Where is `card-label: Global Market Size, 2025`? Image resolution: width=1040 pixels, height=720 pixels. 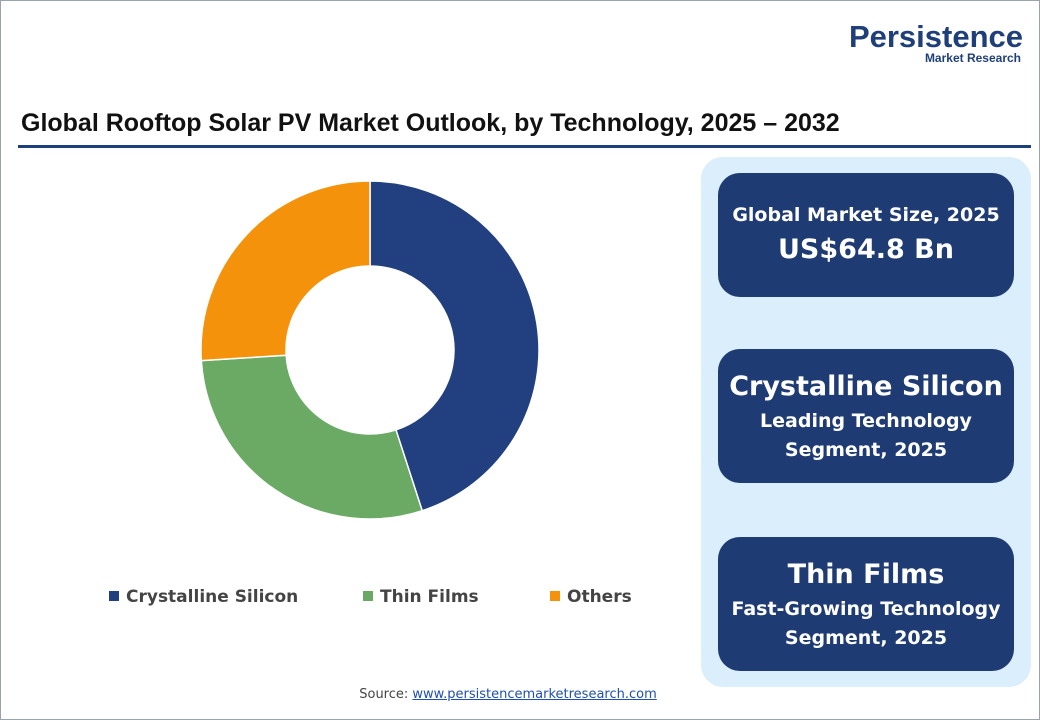
card-label: Global Market Size, 2025 is located at coordinates (866, 214).